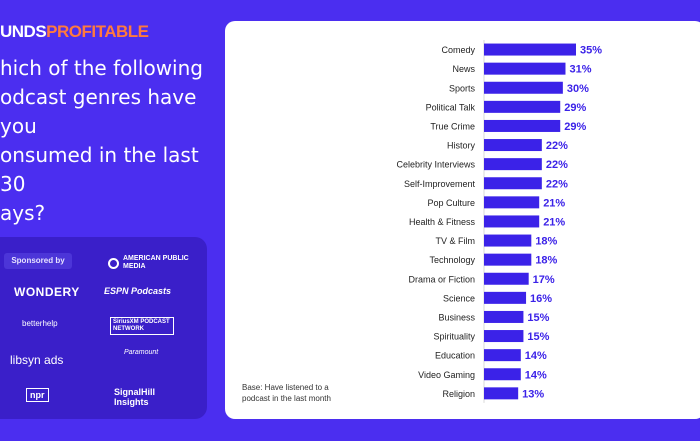  Describe the element at coordinates (99, 169) in the screenshot. I see `question-line: onsumed in the last 30` at that location.